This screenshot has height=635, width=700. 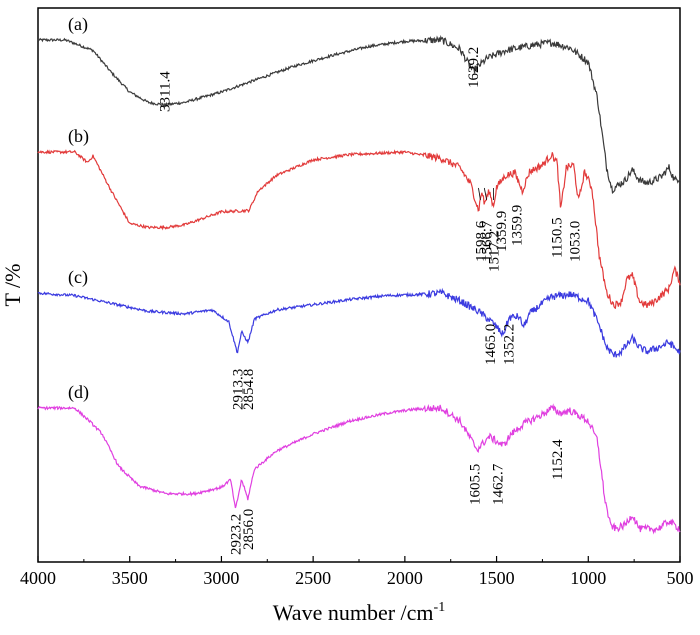 What do you see at coordinates (313, 578) in the screenshot?
I see `x-tick-label-3: 2500` at bounding box center [313, 578].